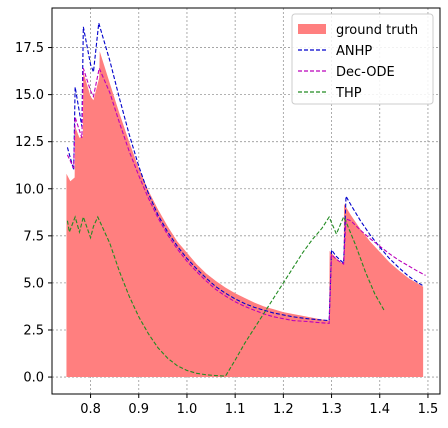  I want to click on legend-label-dec-ode: Dec-ODE, so click(365, 72).